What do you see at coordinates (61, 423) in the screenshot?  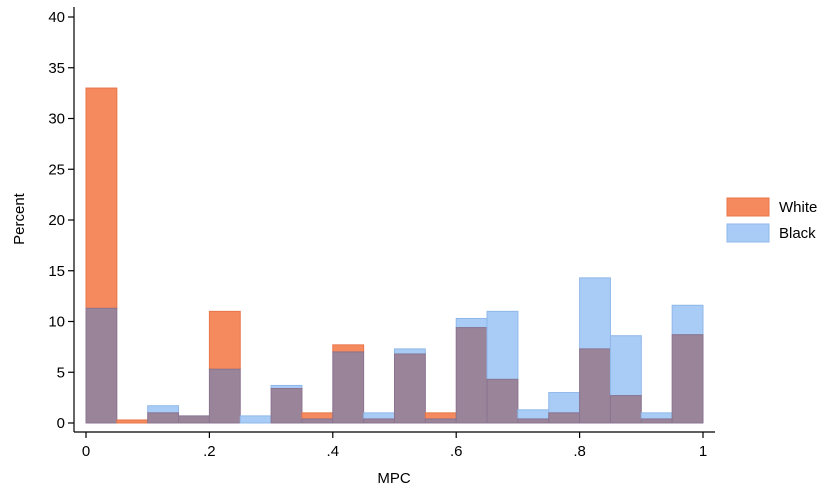 I see `y-tick-label: 0` at bounding box center [61, 423].